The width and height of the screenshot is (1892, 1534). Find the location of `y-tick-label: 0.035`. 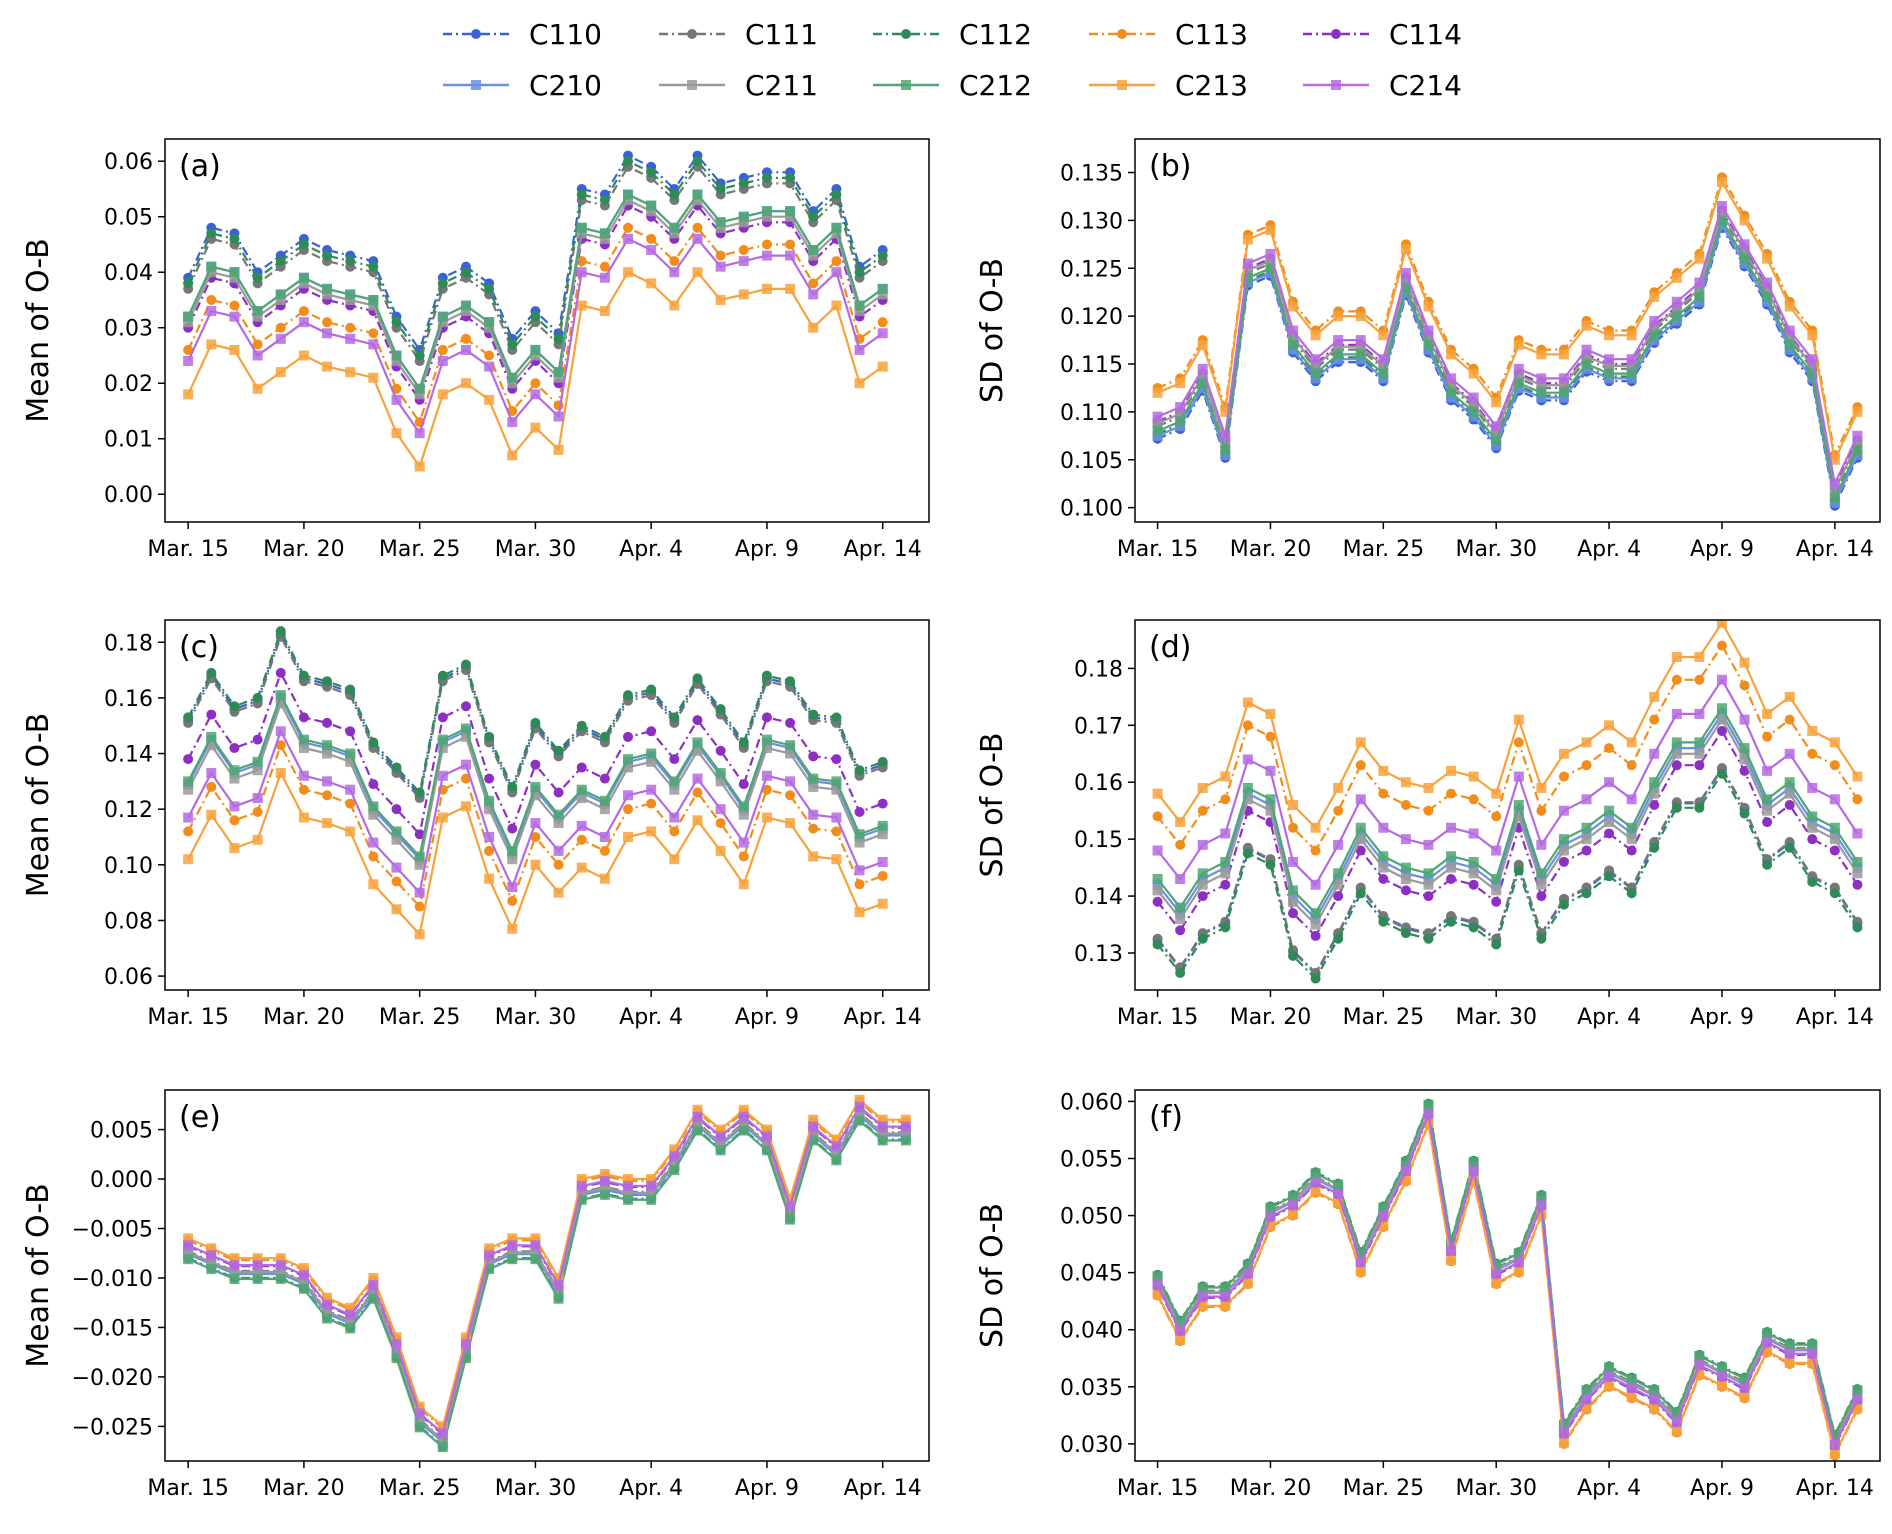

y-tick-label: 0.035 is located at coordinates (1091, 1388).